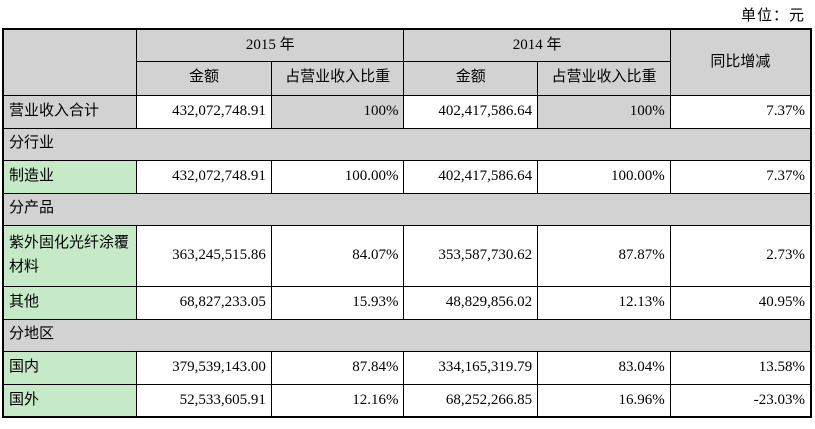  Describe the element at coordinates (70, 62) in the screenshot. I see `corner-cell` at that location.